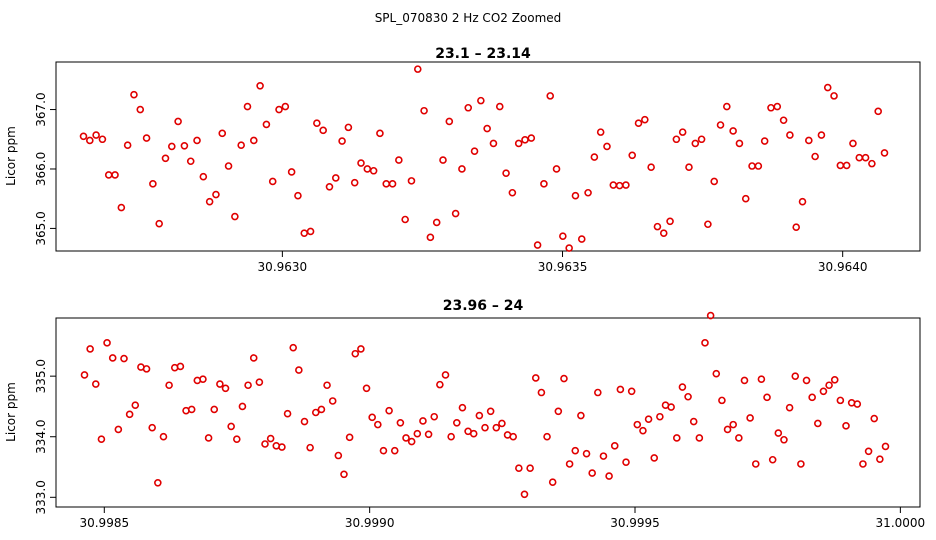  I want to click on x-tick-label: 30.9985, so click(104, 523).